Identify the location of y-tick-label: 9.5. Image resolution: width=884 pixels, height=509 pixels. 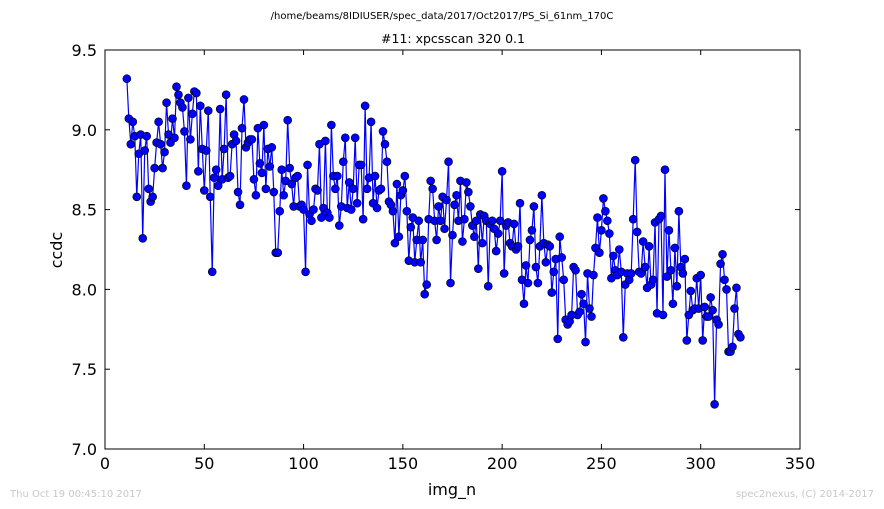
(84, 50).